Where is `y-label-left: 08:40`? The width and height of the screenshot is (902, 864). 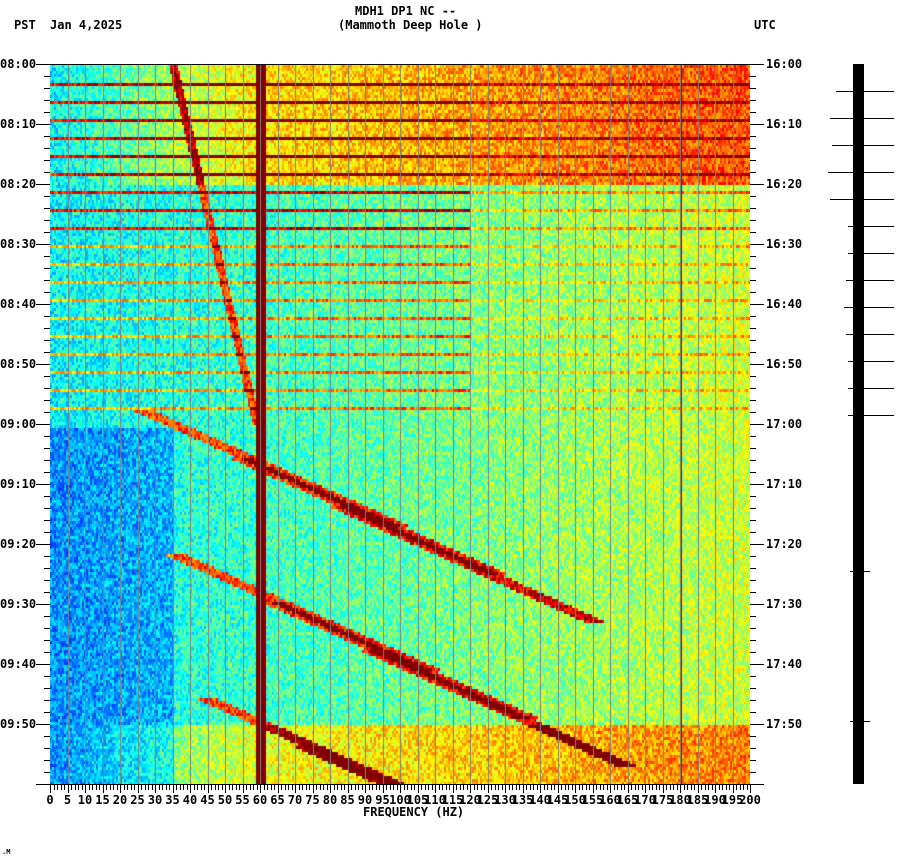 y-label-left: 08:40 is located at coordinates (18, 304).